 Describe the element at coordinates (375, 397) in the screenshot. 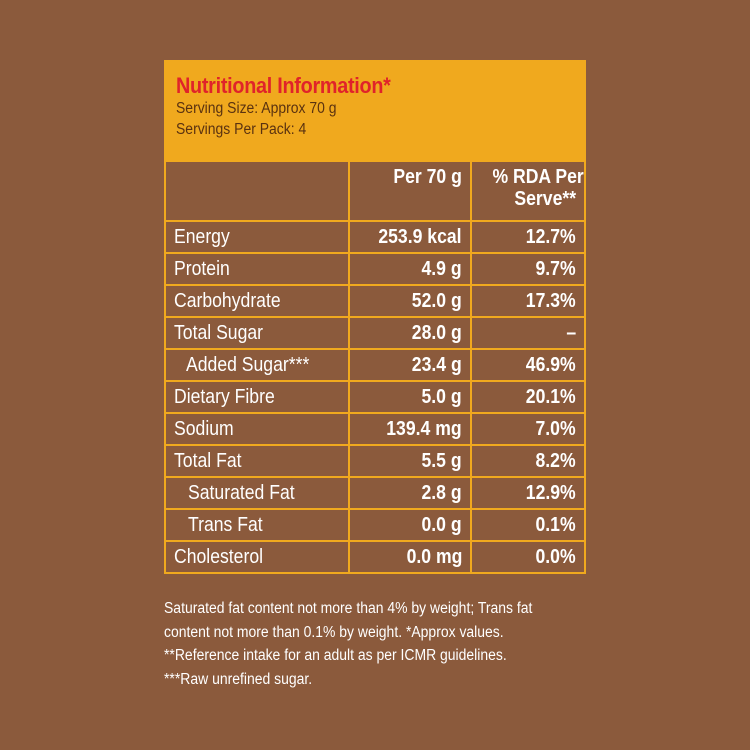

I see `table-row: Dietary Fibre 5.0 g 20.1%` at that location.